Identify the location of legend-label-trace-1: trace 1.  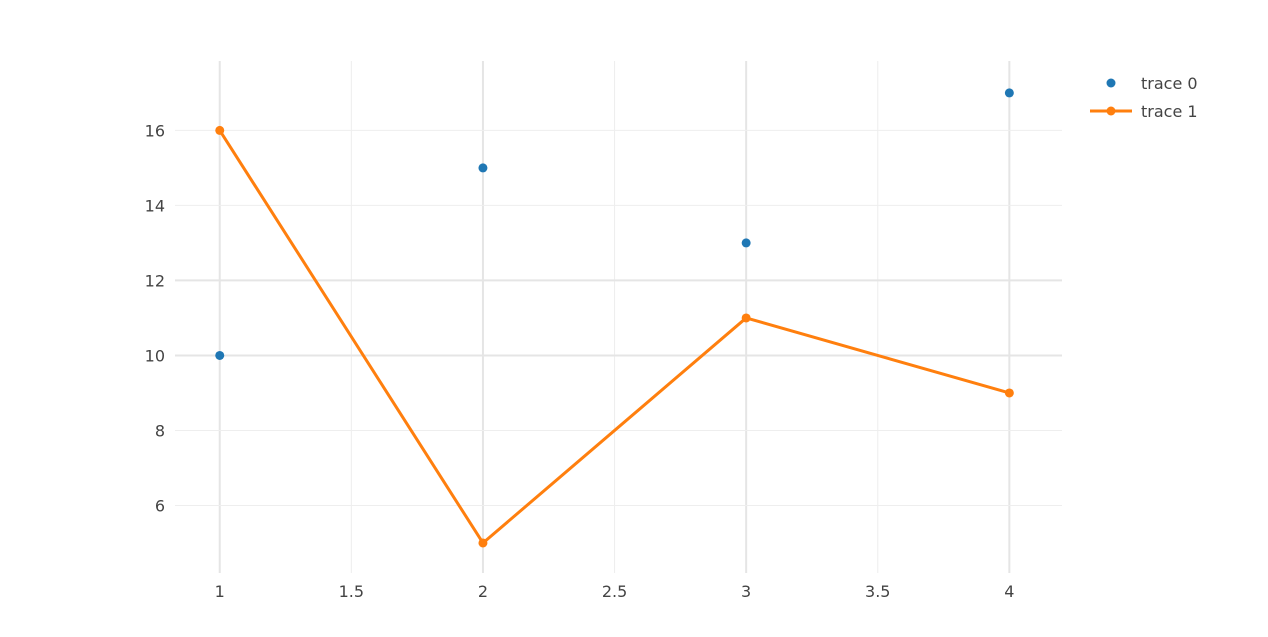
(1169, 111).